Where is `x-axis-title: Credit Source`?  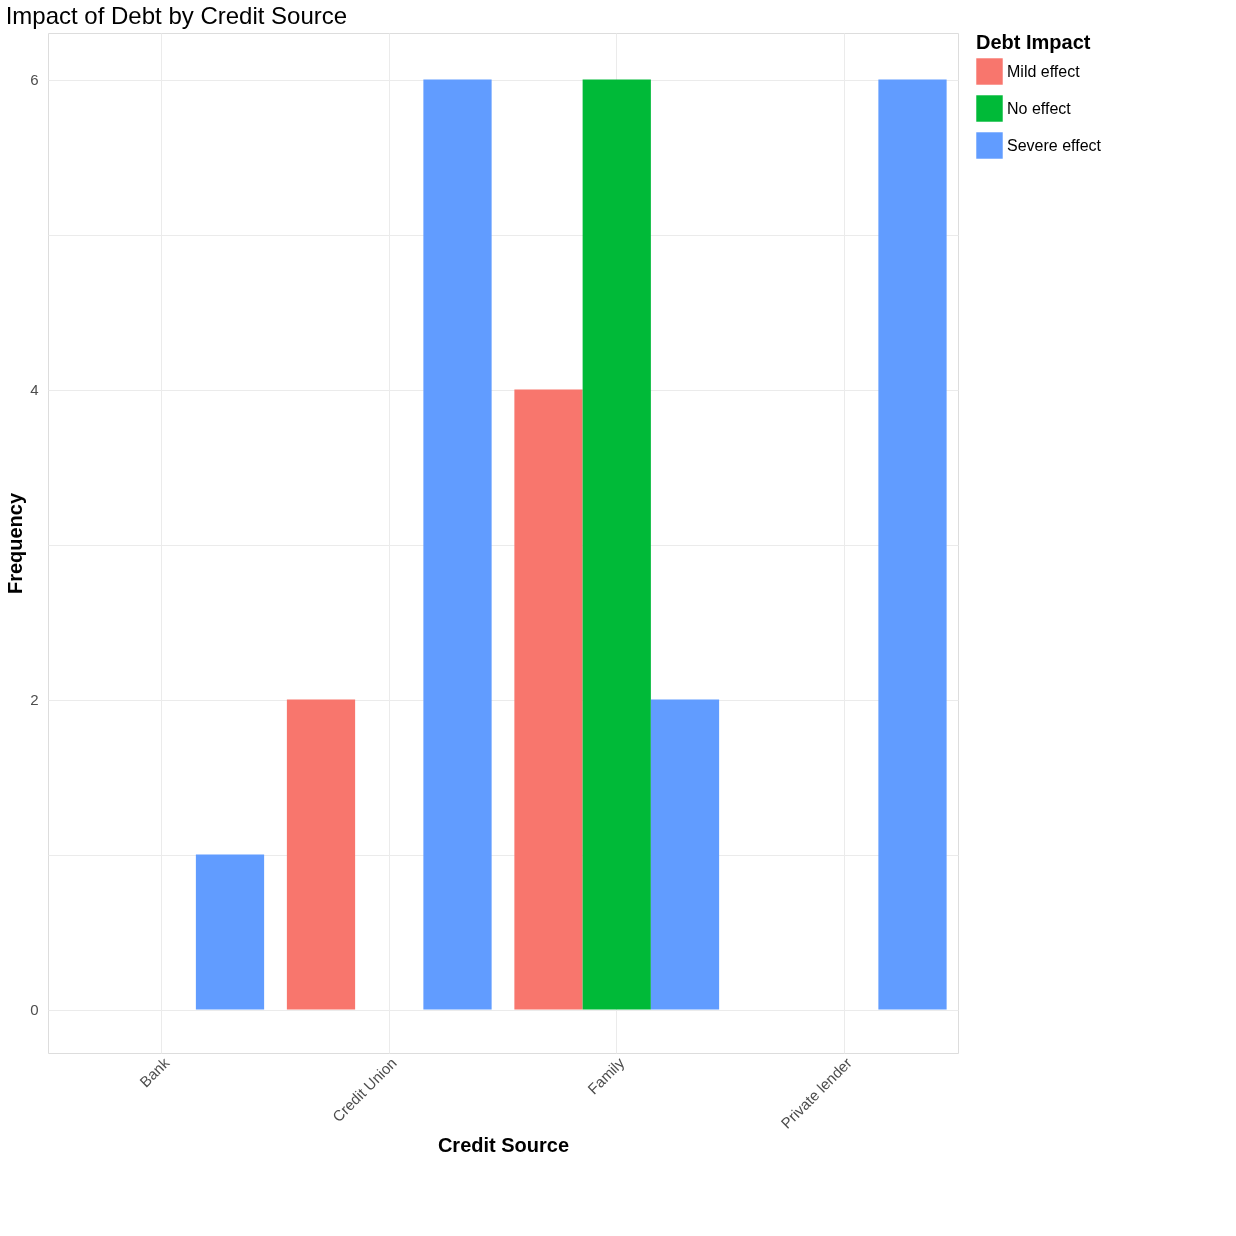
x-axis-title: Credit Source is located at coordinates (503, 1144).